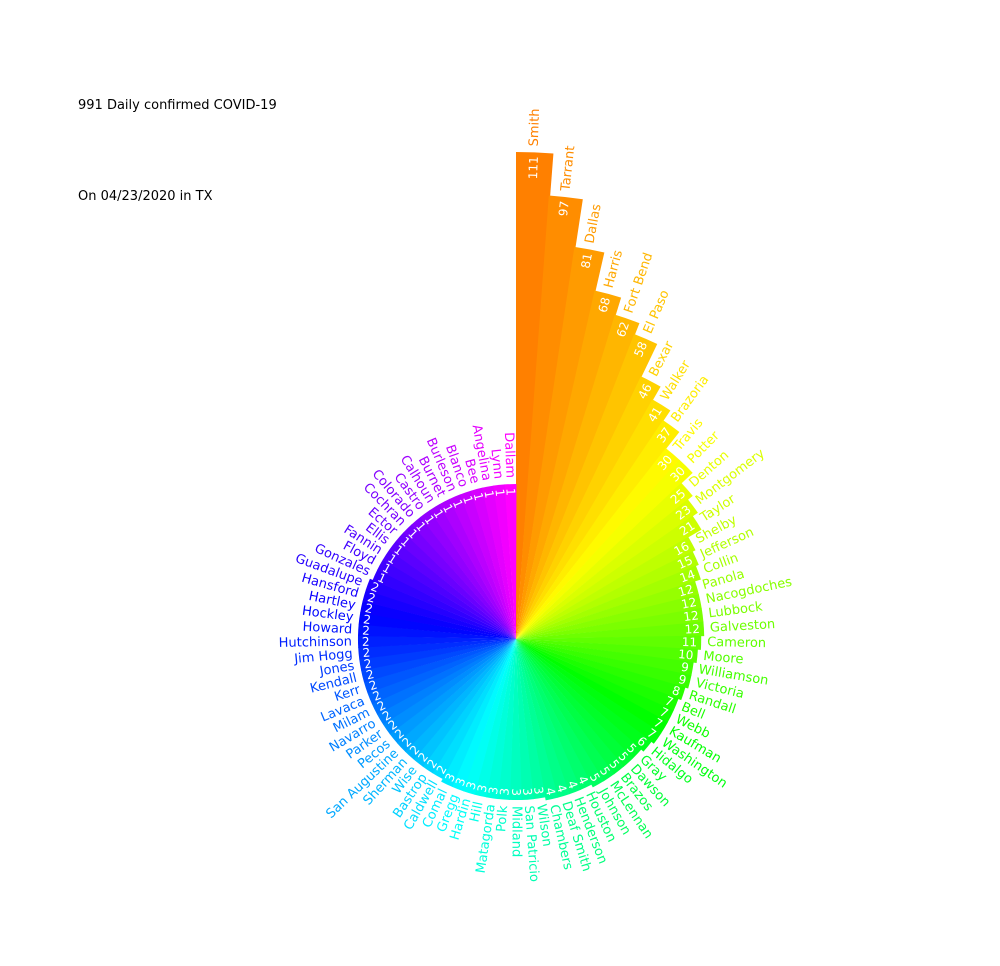 The image size is (1000, 966). What do you see at coordinates (438, 661) in the screenshot?
I see `bar-kendall` at bounding box center [438, 661].